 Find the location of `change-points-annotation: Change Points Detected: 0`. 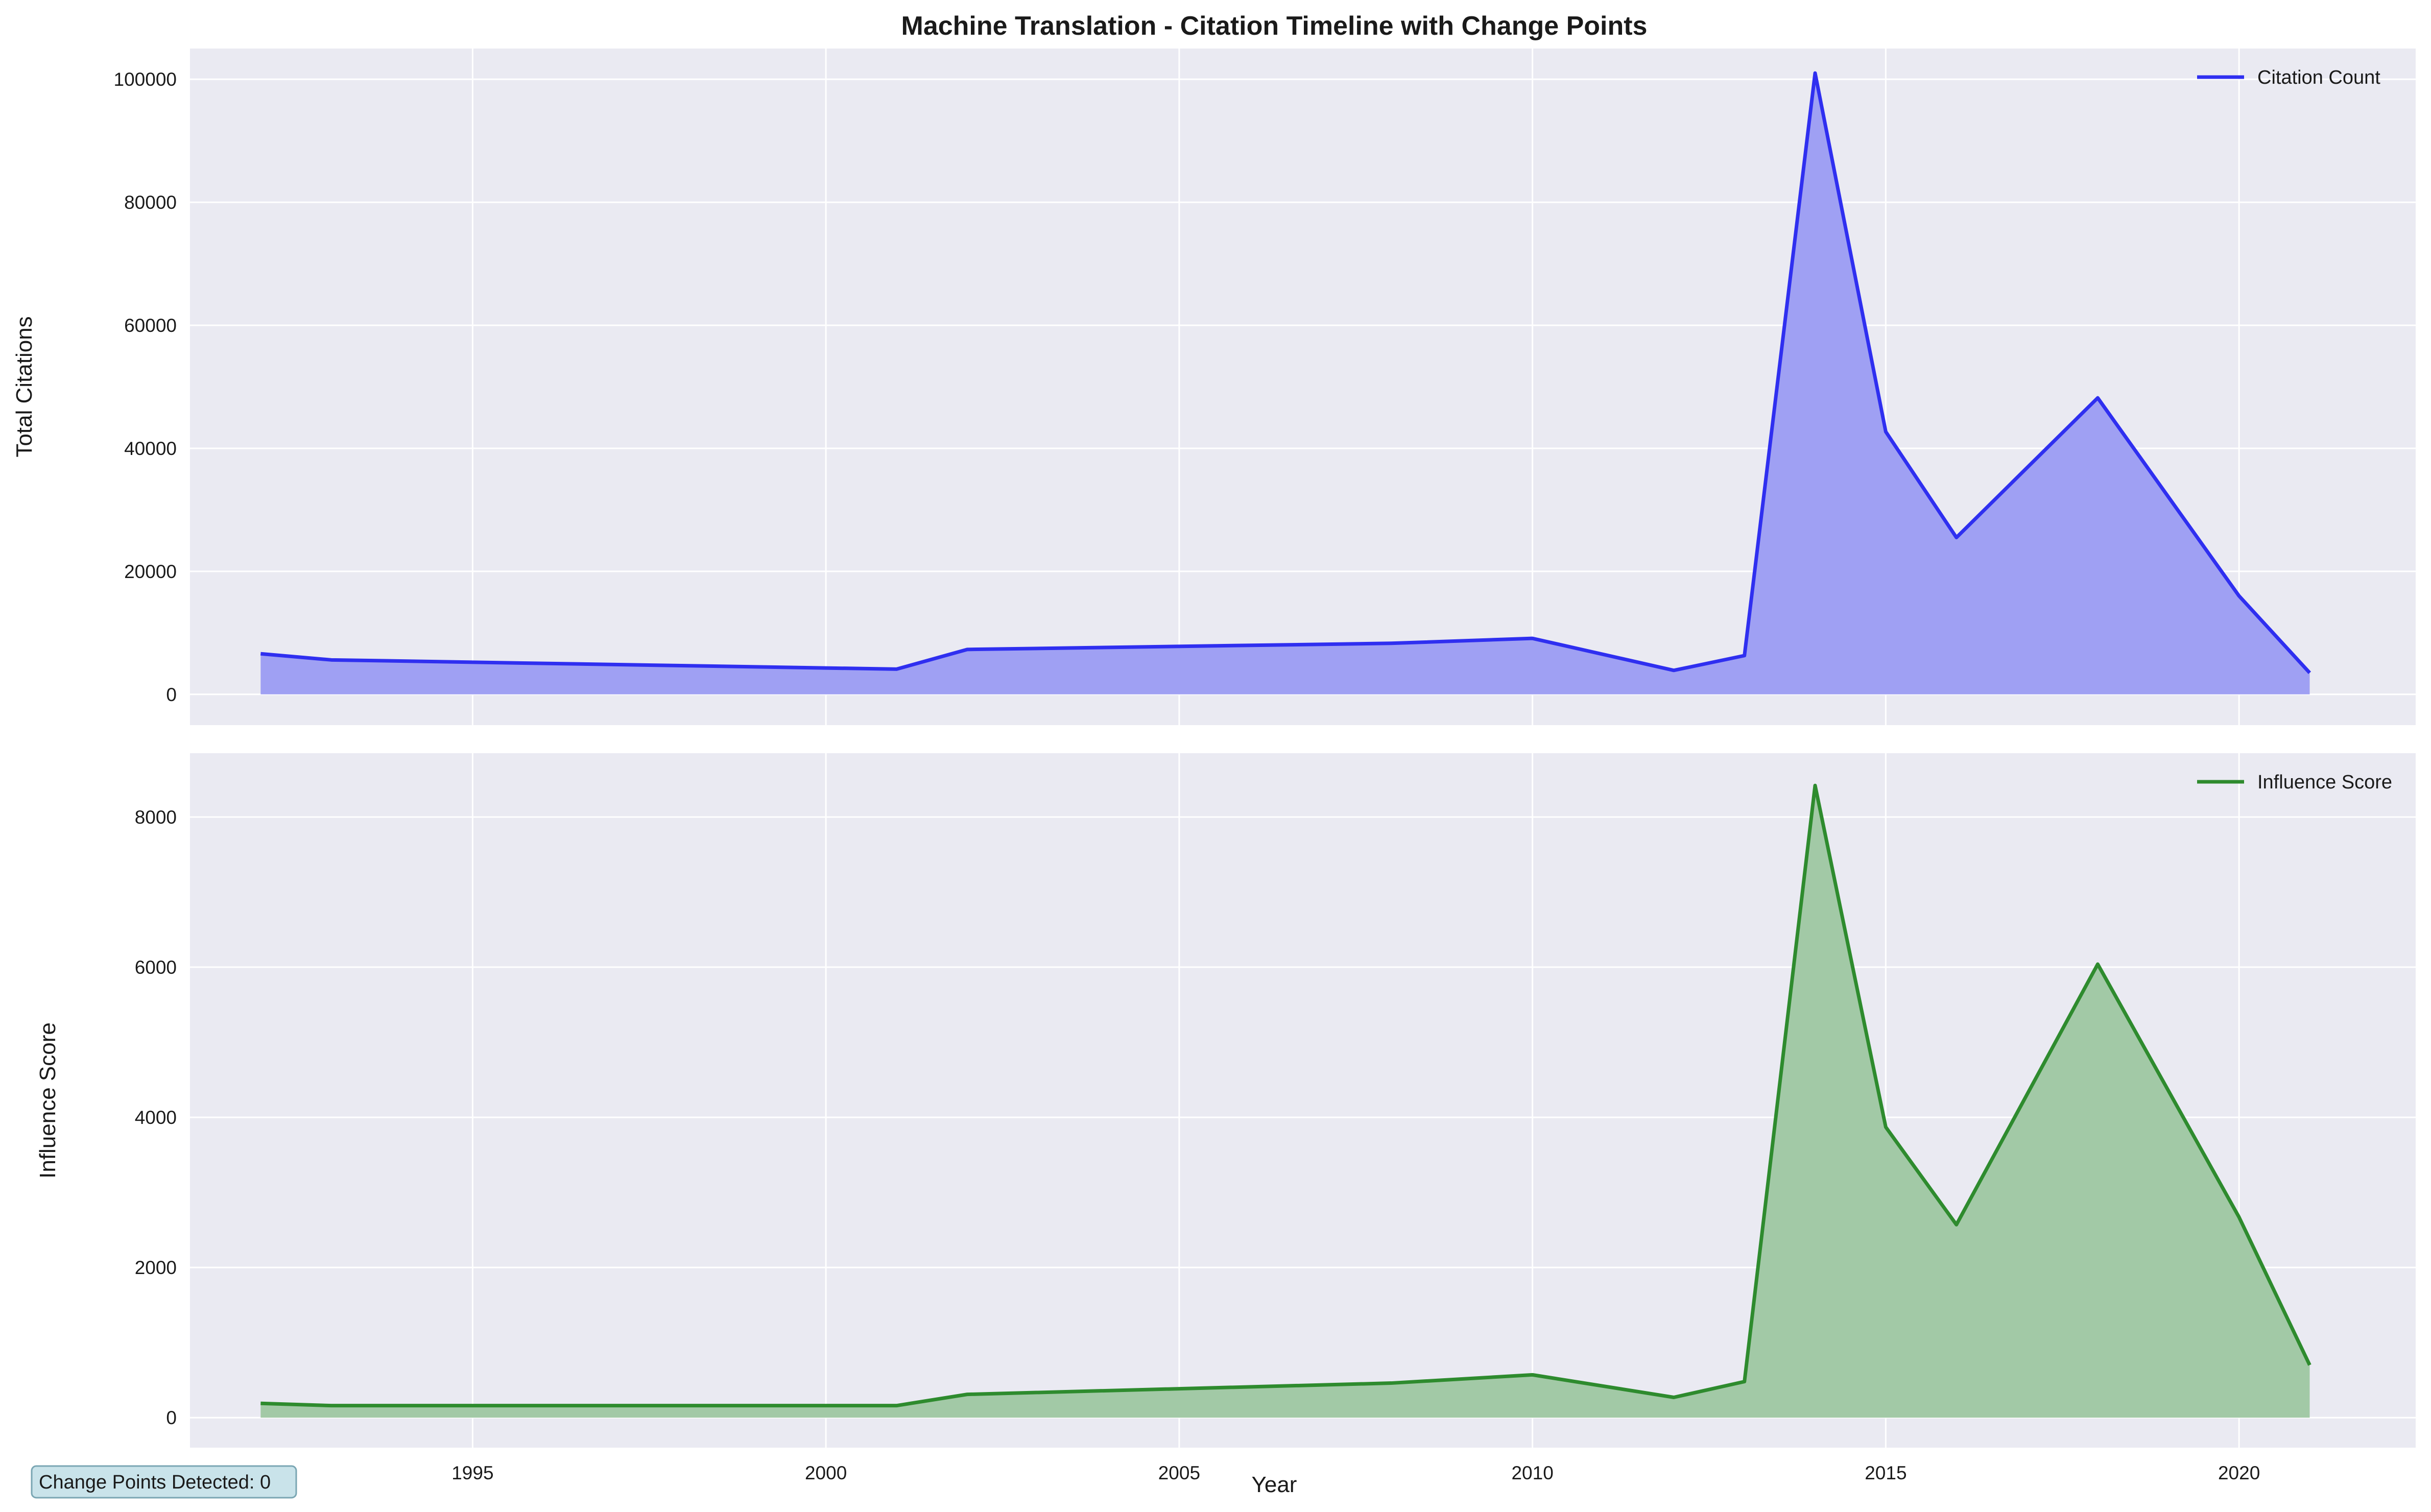

change-points-annotation: Change Points Detected: 0 is located at coordinates (164, 1482).